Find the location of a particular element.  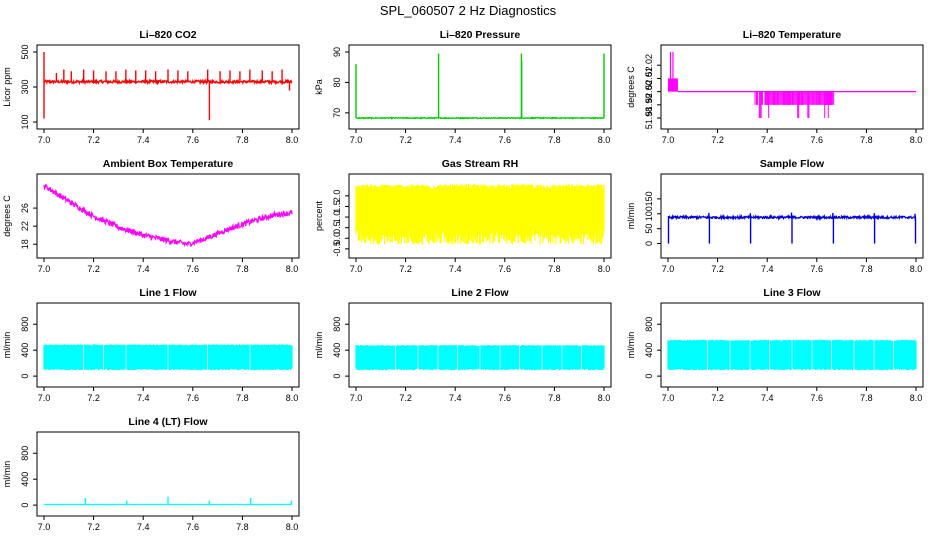

high-block is located at coordinates (673, 85).